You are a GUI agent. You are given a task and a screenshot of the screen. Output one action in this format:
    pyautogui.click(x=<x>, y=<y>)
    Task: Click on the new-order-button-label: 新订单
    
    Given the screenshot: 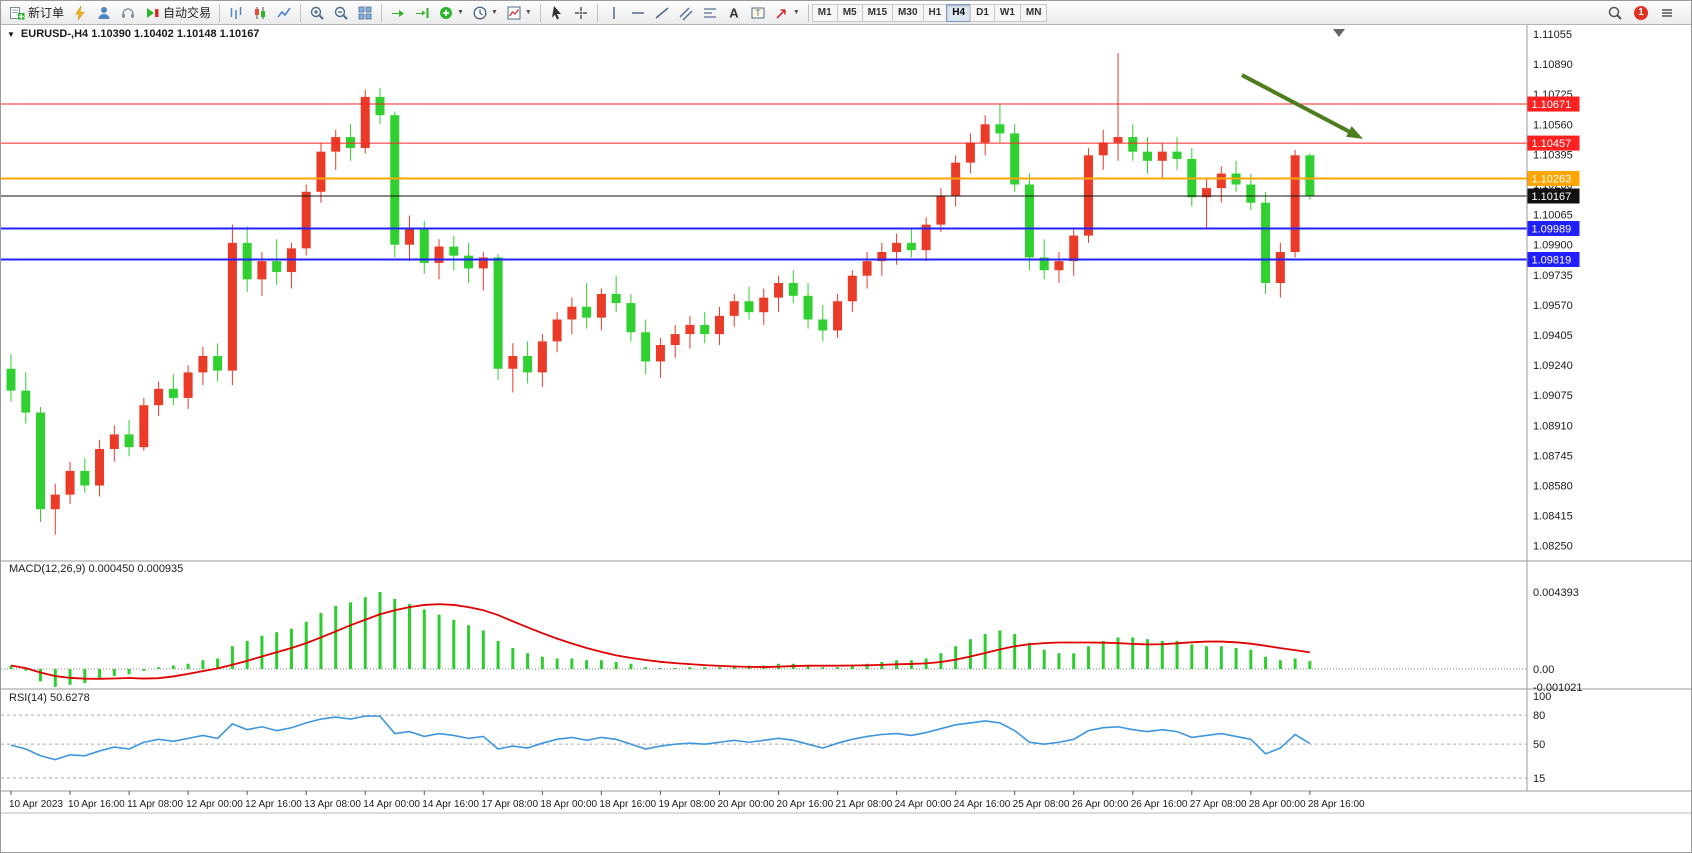 What is the action you would take?
    pyautogui.click(x=46, y=13)
    